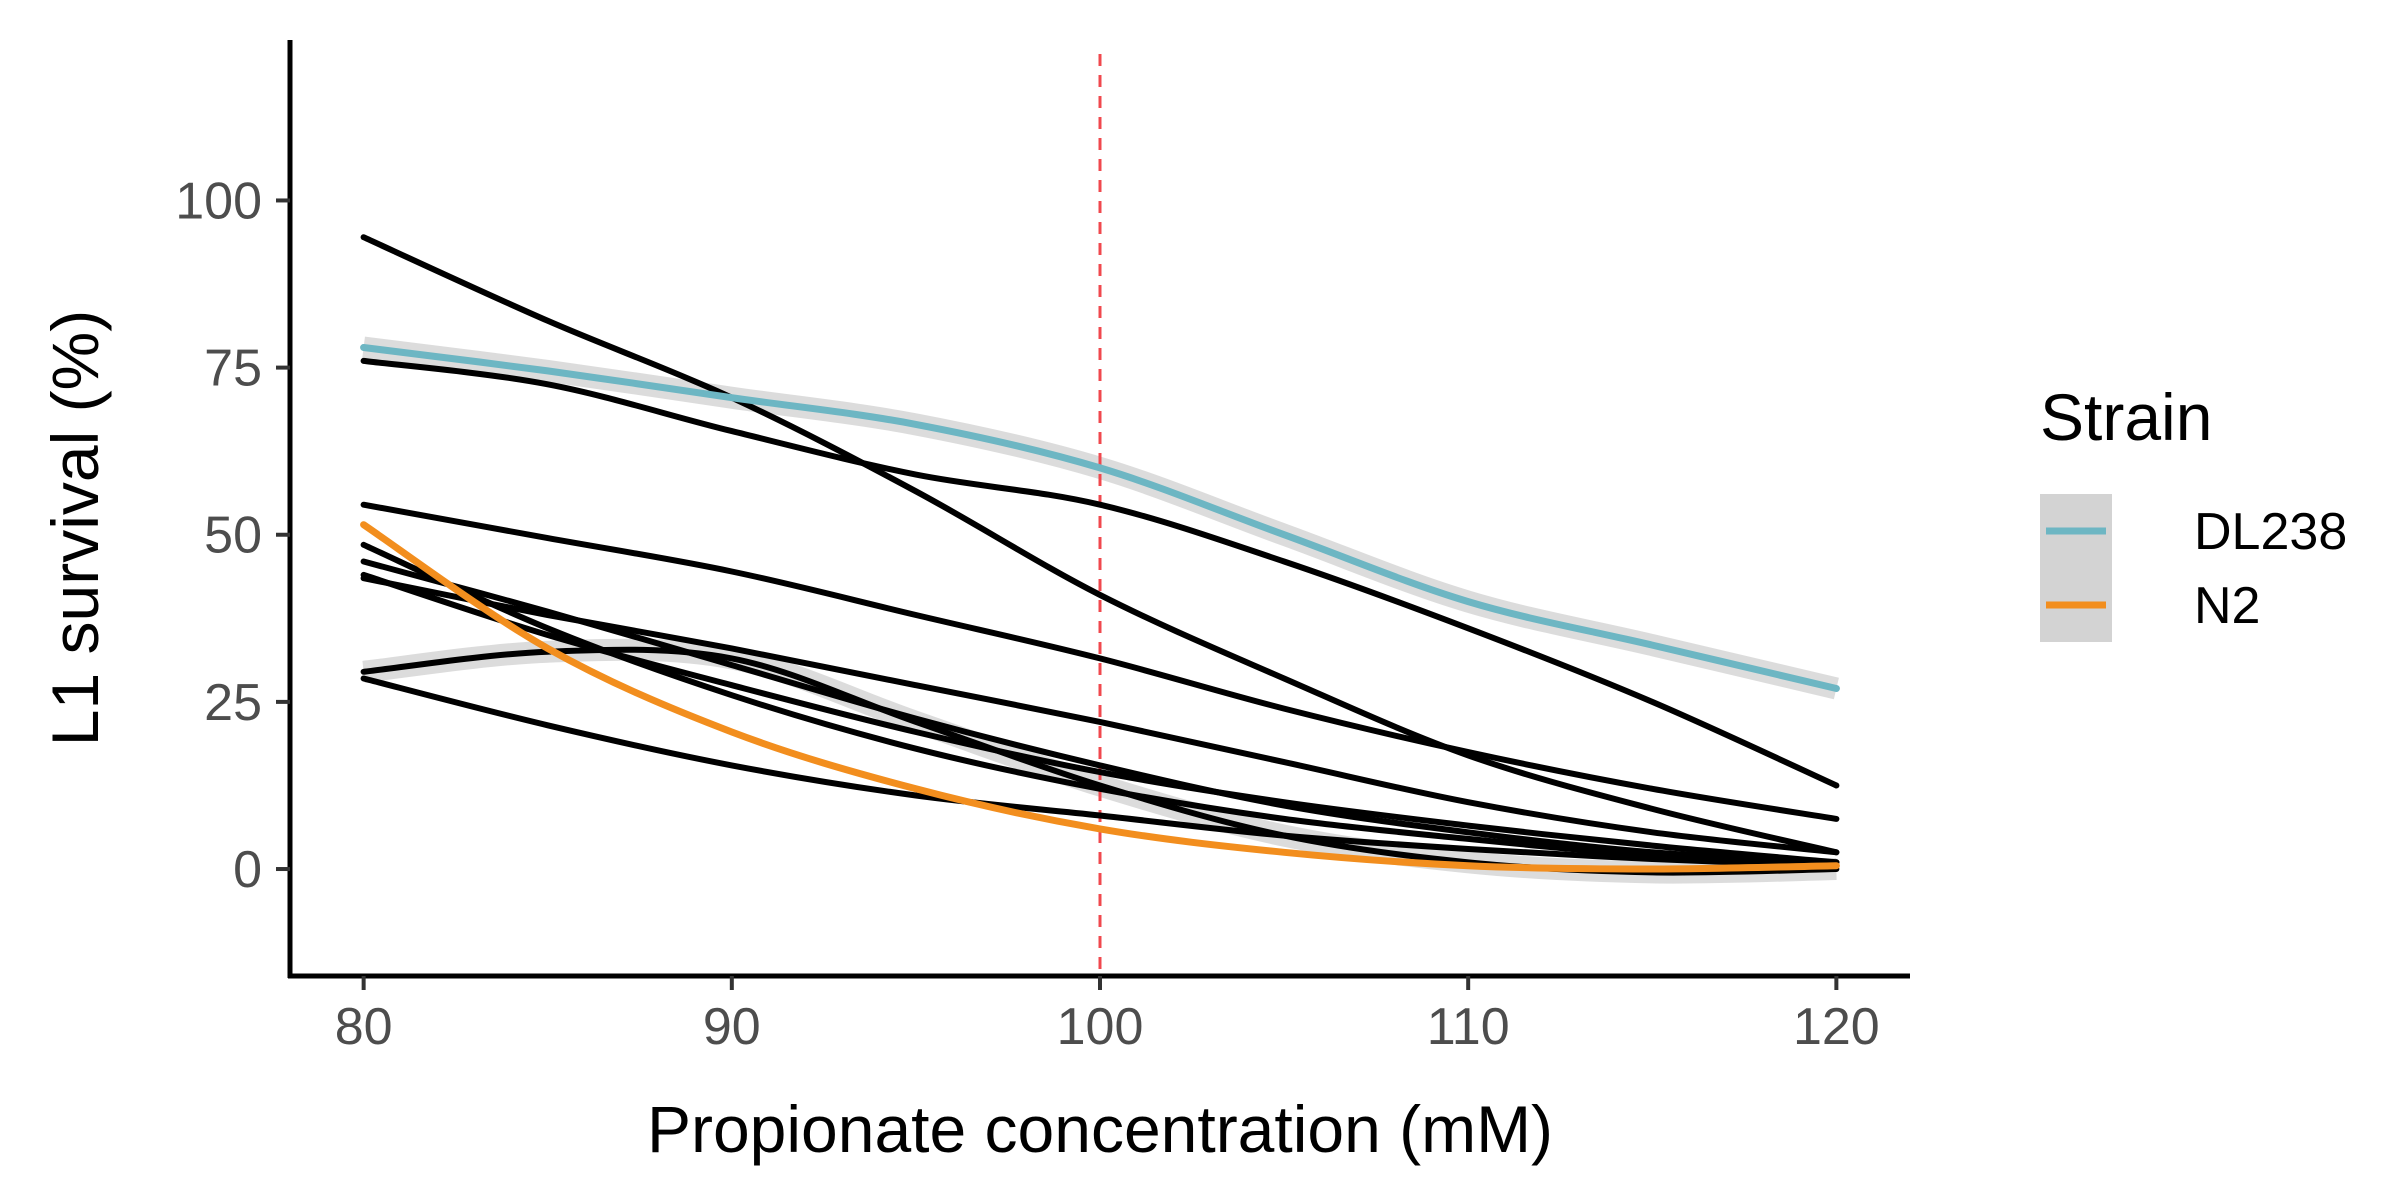  I want to click on x-tick-label: 120, so click(1836, 1027).